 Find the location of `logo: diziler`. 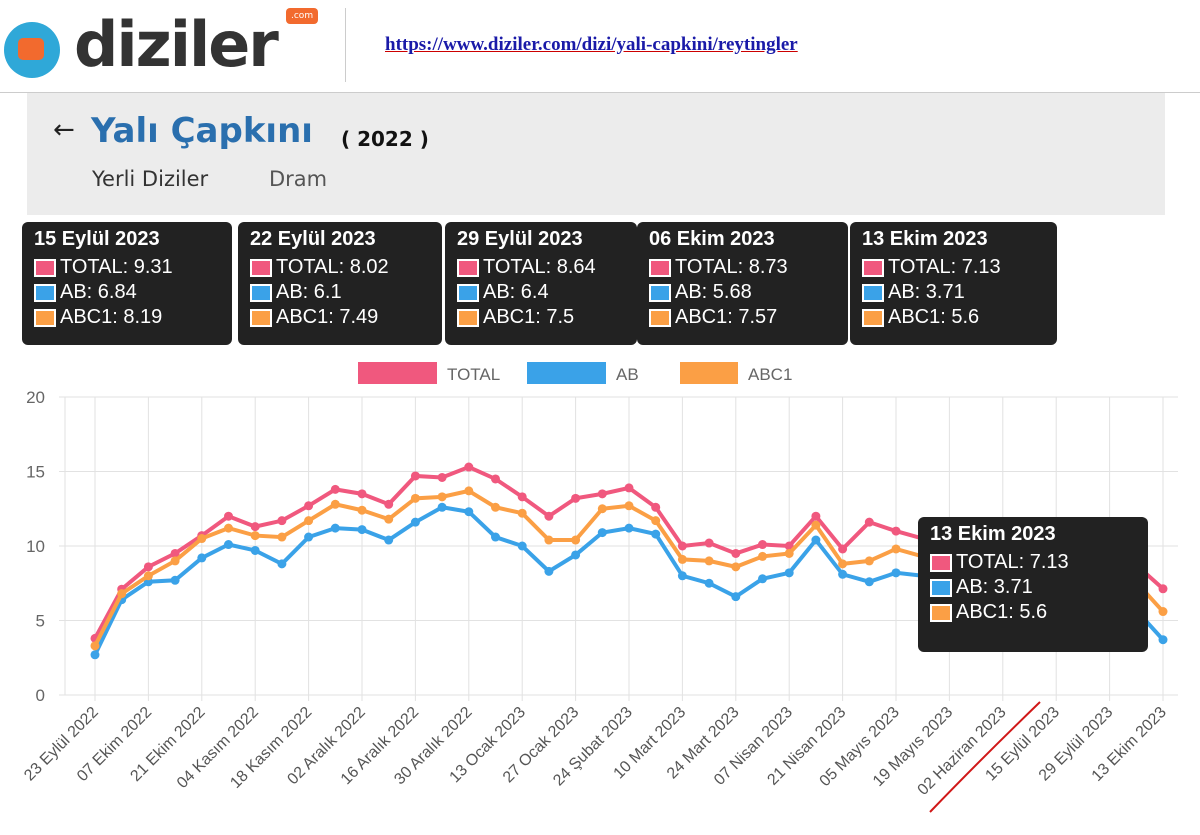

logo: diziler is located at coordinates (176, 44).